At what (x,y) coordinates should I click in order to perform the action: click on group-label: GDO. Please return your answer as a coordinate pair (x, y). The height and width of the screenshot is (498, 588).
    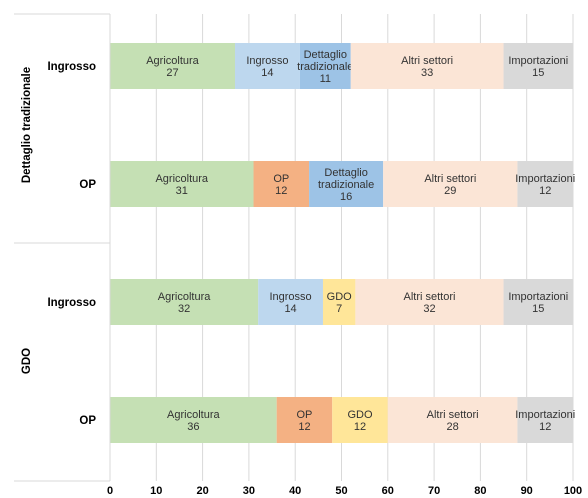
    Looking at the image, I should click on (27, 361).